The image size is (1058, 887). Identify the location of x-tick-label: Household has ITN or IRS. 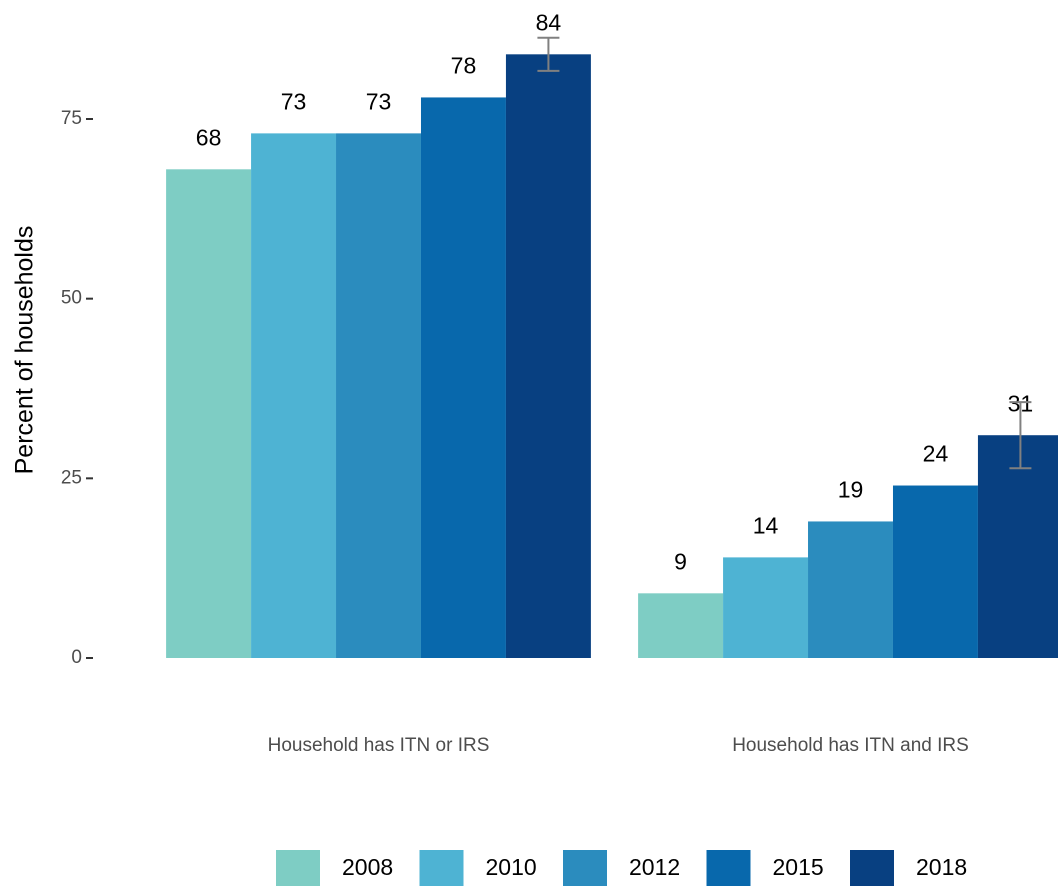
(379, 745).